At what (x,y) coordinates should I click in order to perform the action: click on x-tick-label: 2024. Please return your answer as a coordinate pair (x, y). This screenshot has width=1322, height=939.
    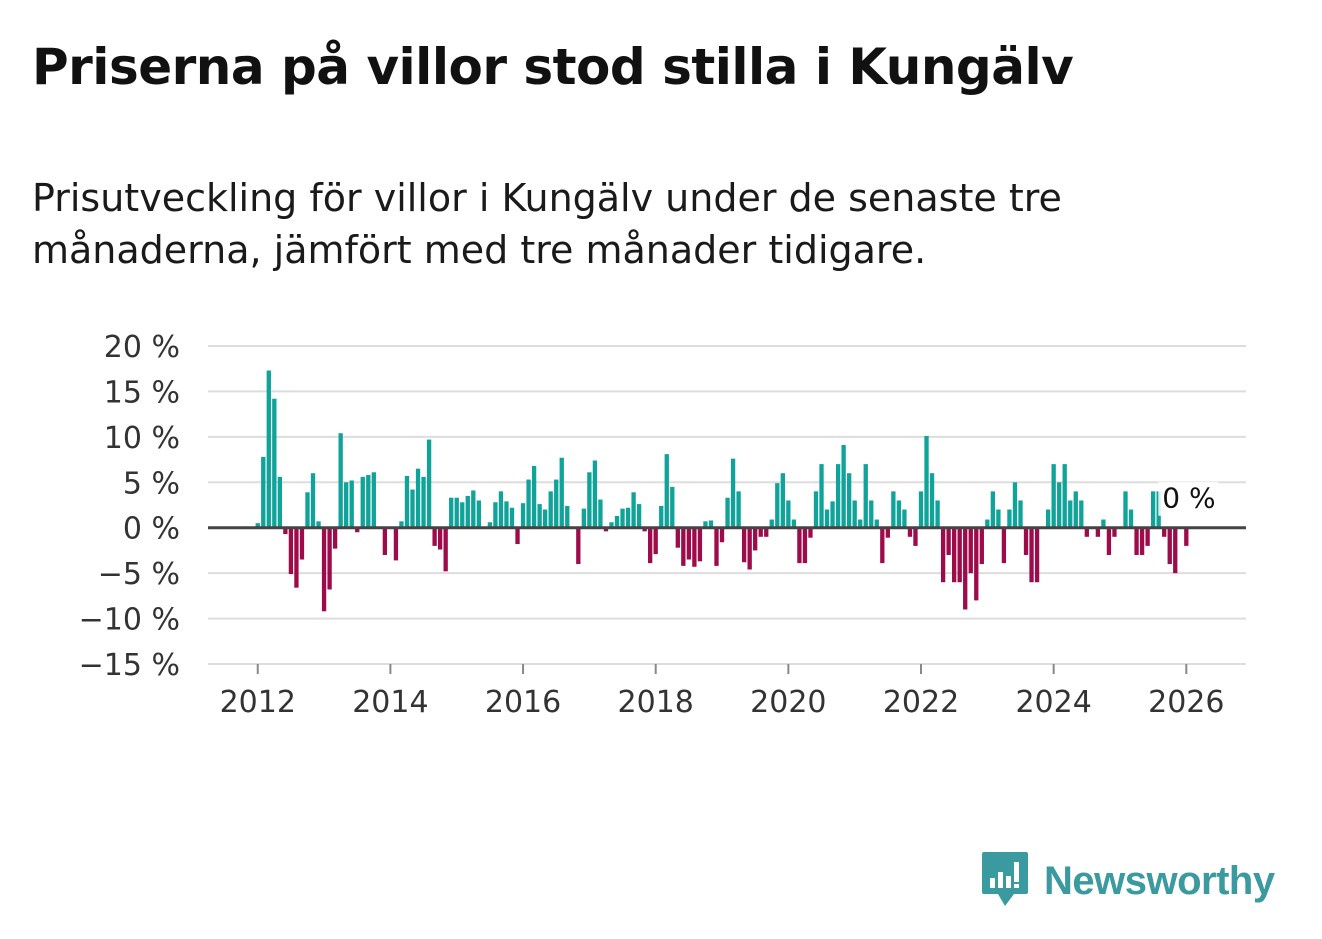
    Looking at the image, I should click on (1053, 702).